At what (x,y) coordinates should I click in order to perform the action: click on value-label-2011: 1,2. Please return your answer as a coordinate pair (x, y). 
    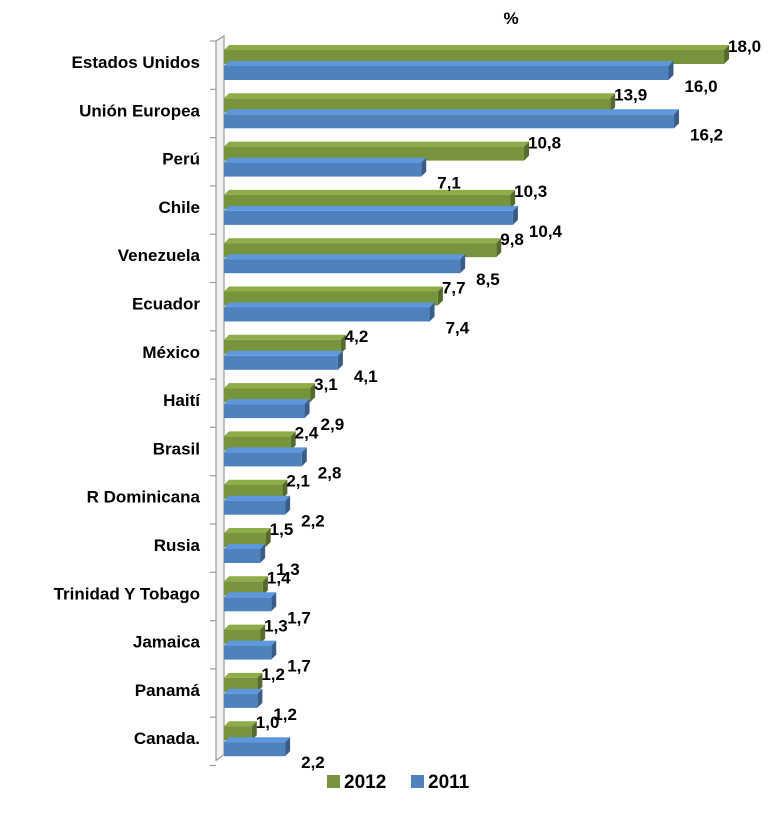
    Looking at the image, I should click on (285, 714).